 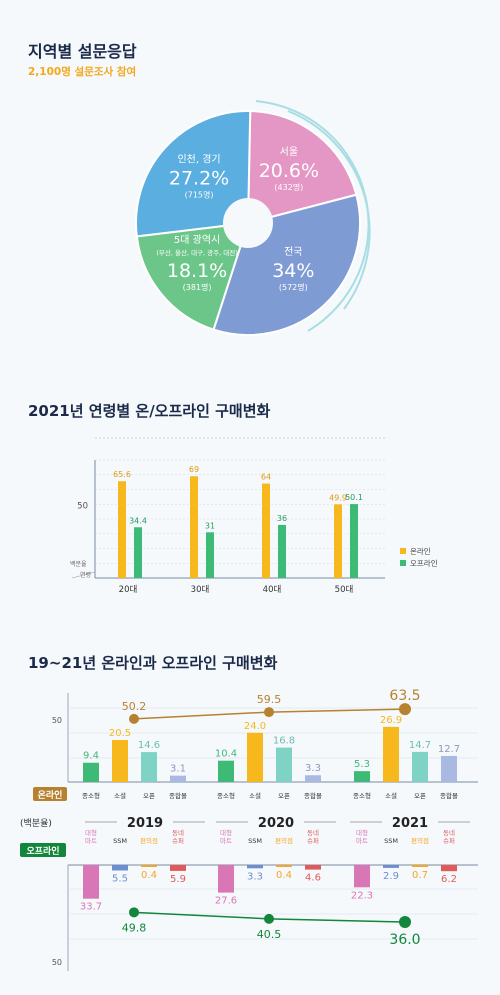 What do you see at coordinates (391, 795) in the screenshot?
I see `online-category-label: 소셜` at bounding box center [391, 795].